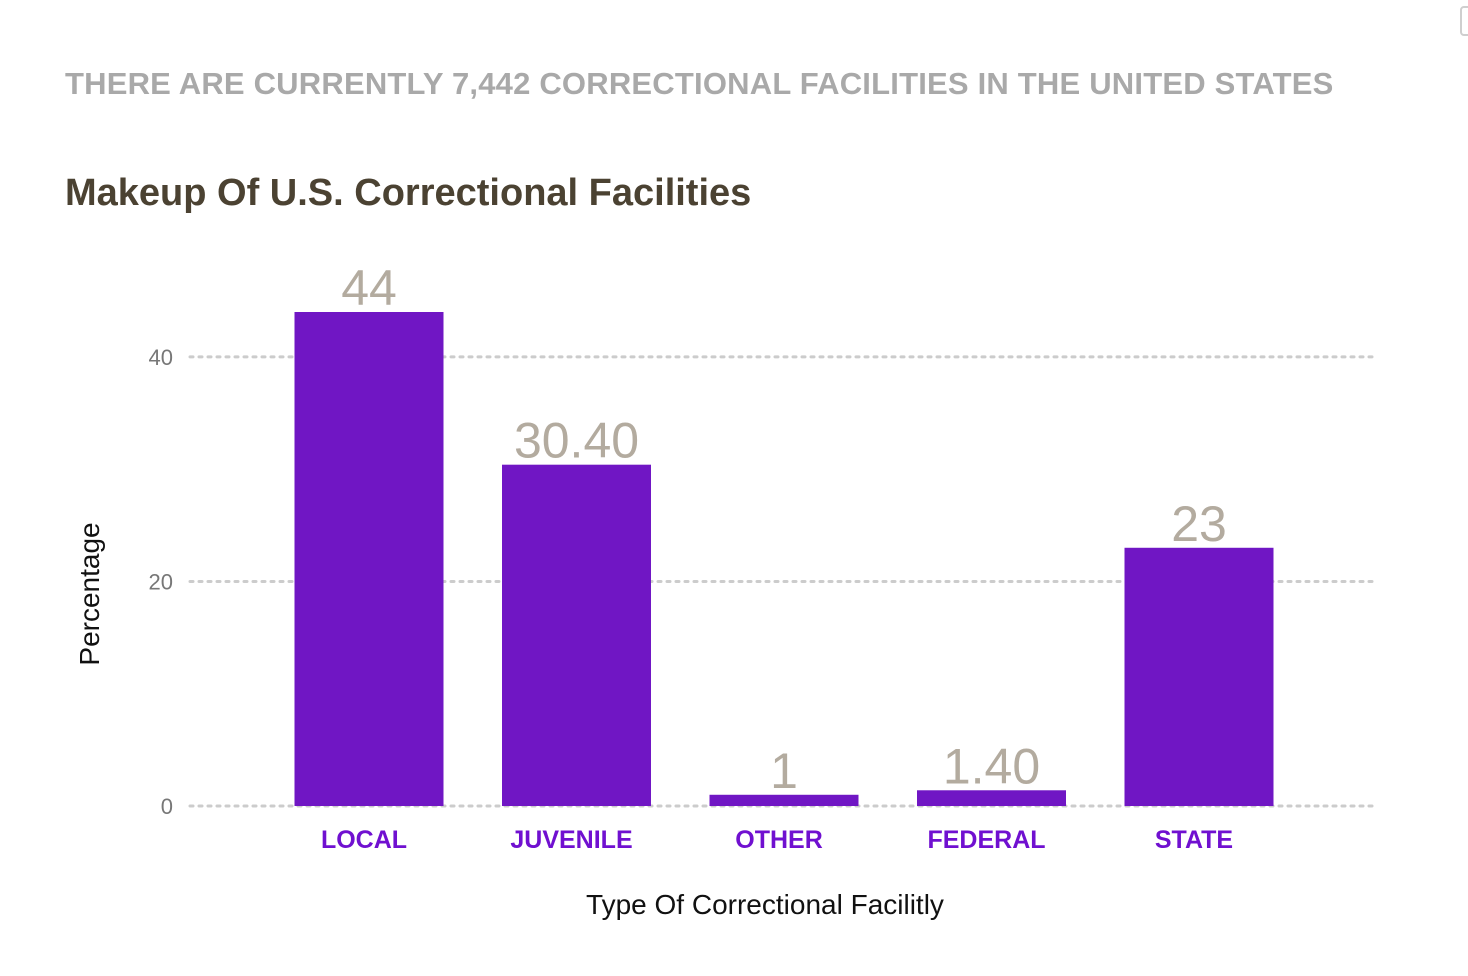  Describe the element at coordinates (784, 800) in the screenshot. I see `bar-other` at that location.